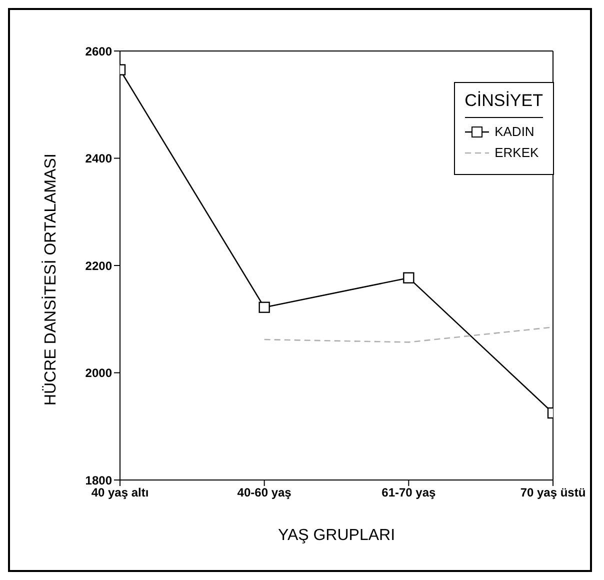  What do you see at coordinates (514, 131) in the screenshot?
I see `legend-label: KADIN` at bounding box center [514, 131].